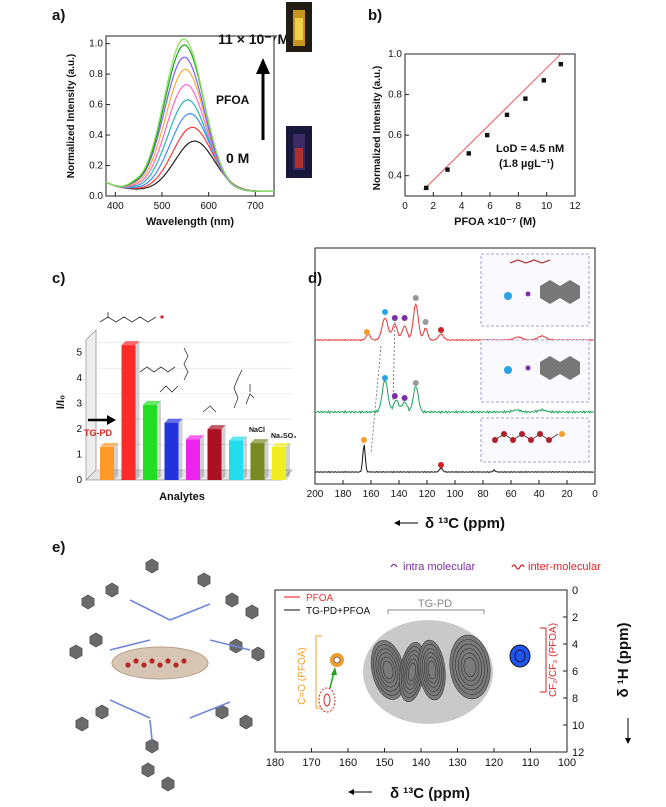 The width and height of the screenshot is (666, 807). Describe the element at coordinates (167, 675) in the screenshot. I see `framework-structure` at that location.